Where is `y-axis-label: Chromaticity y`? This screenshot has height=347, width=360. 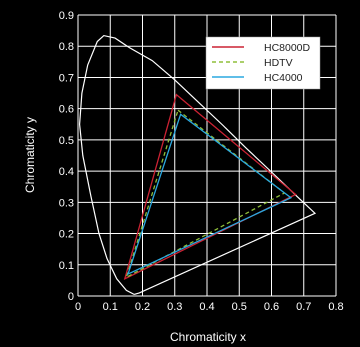
y-axis-label: Chromaticity y is located at coordinates (30, 155).